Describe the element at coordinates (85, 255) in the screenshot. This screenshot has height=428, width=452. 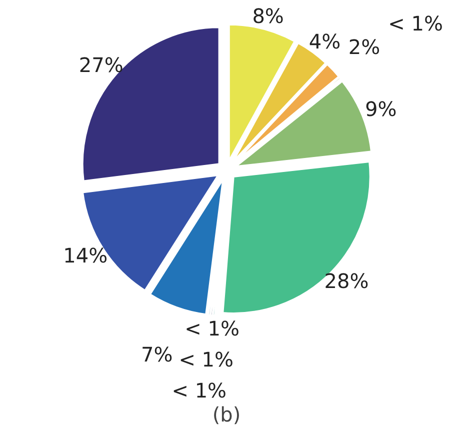
I see `data-label: 14%` at that location.